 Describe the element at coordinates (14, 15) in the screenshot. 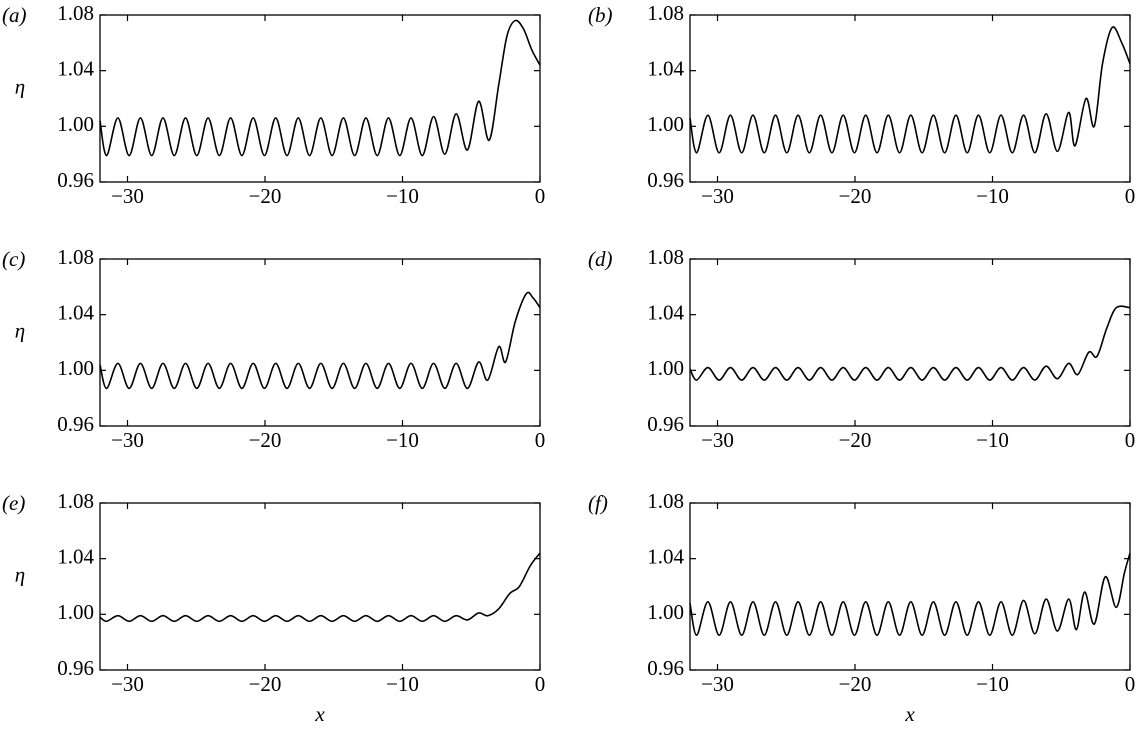

I see `panel-label: (a)` at that location.